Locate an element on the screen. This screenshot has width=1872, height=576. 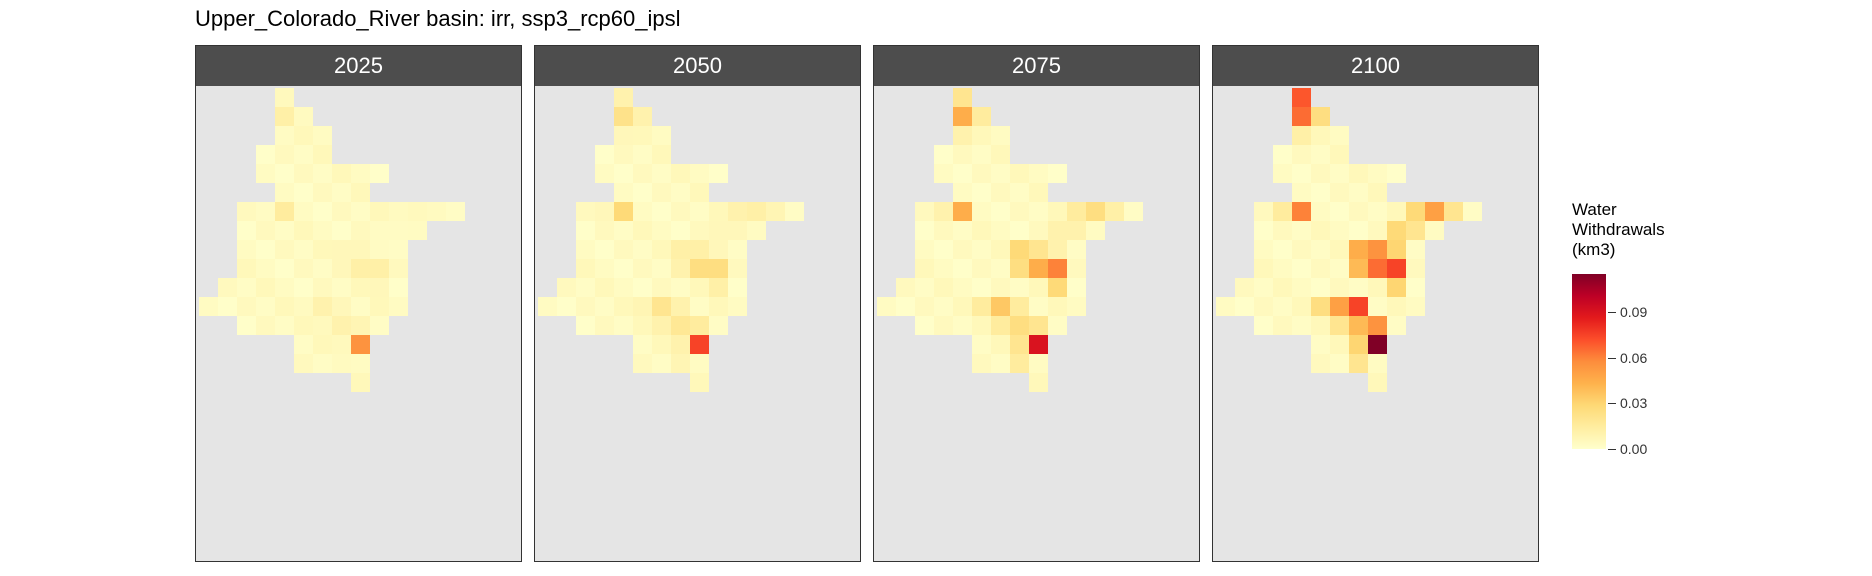
legend-title-line: Water is located at coordinates (1594, 209).